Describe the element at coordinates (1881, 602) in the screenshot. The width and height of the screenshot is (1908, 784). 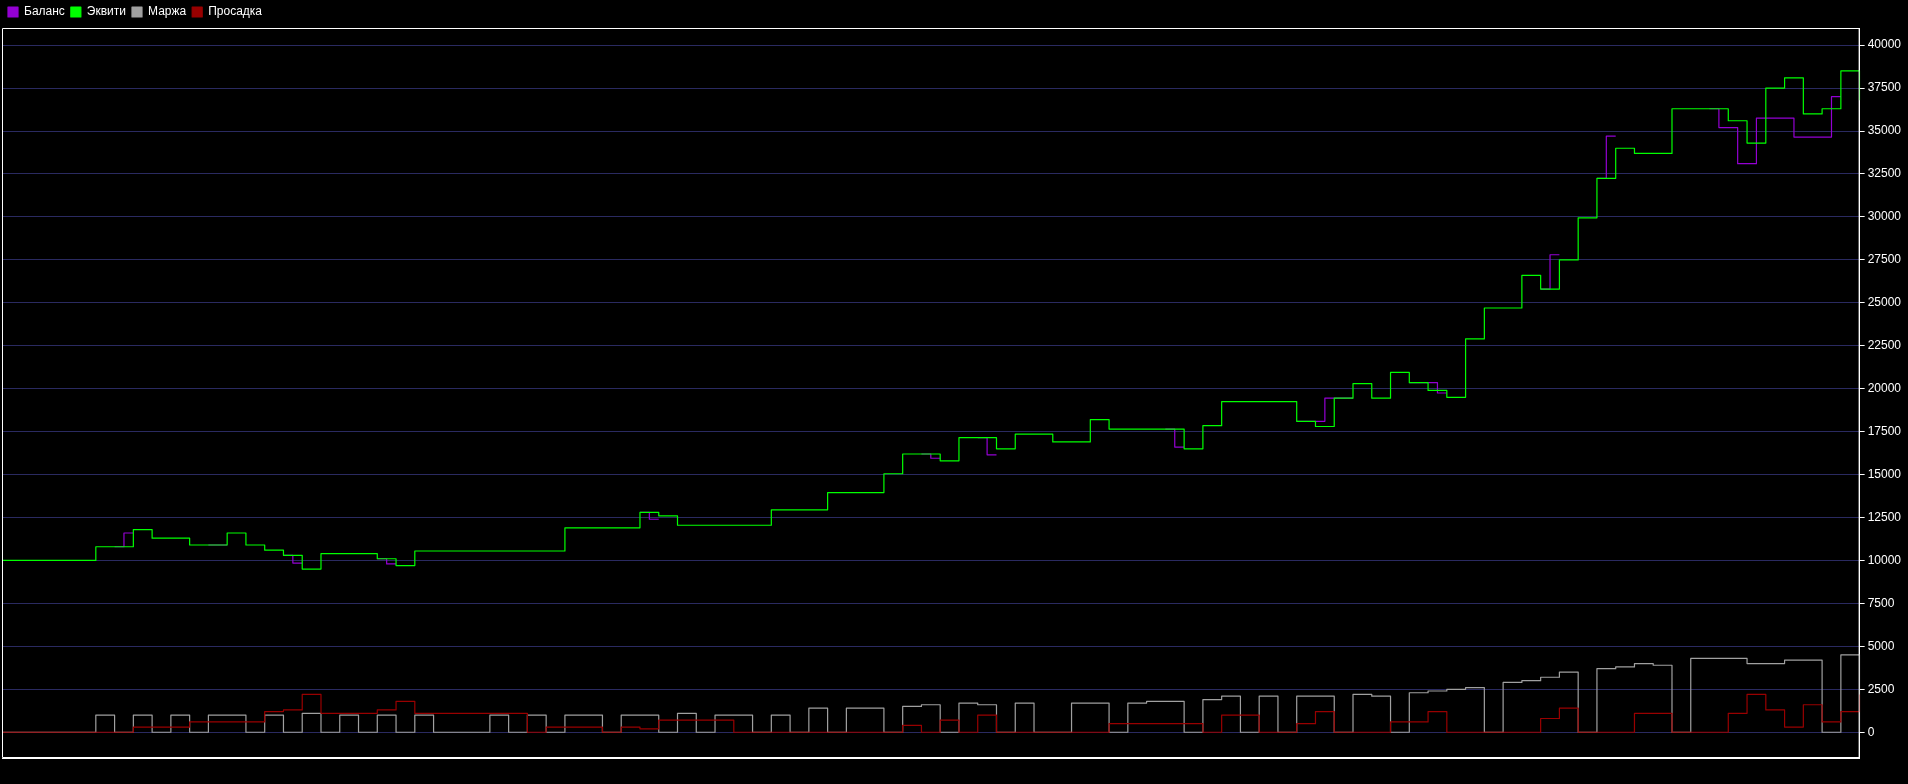
I see `y-tick-label: 7500` at that location.